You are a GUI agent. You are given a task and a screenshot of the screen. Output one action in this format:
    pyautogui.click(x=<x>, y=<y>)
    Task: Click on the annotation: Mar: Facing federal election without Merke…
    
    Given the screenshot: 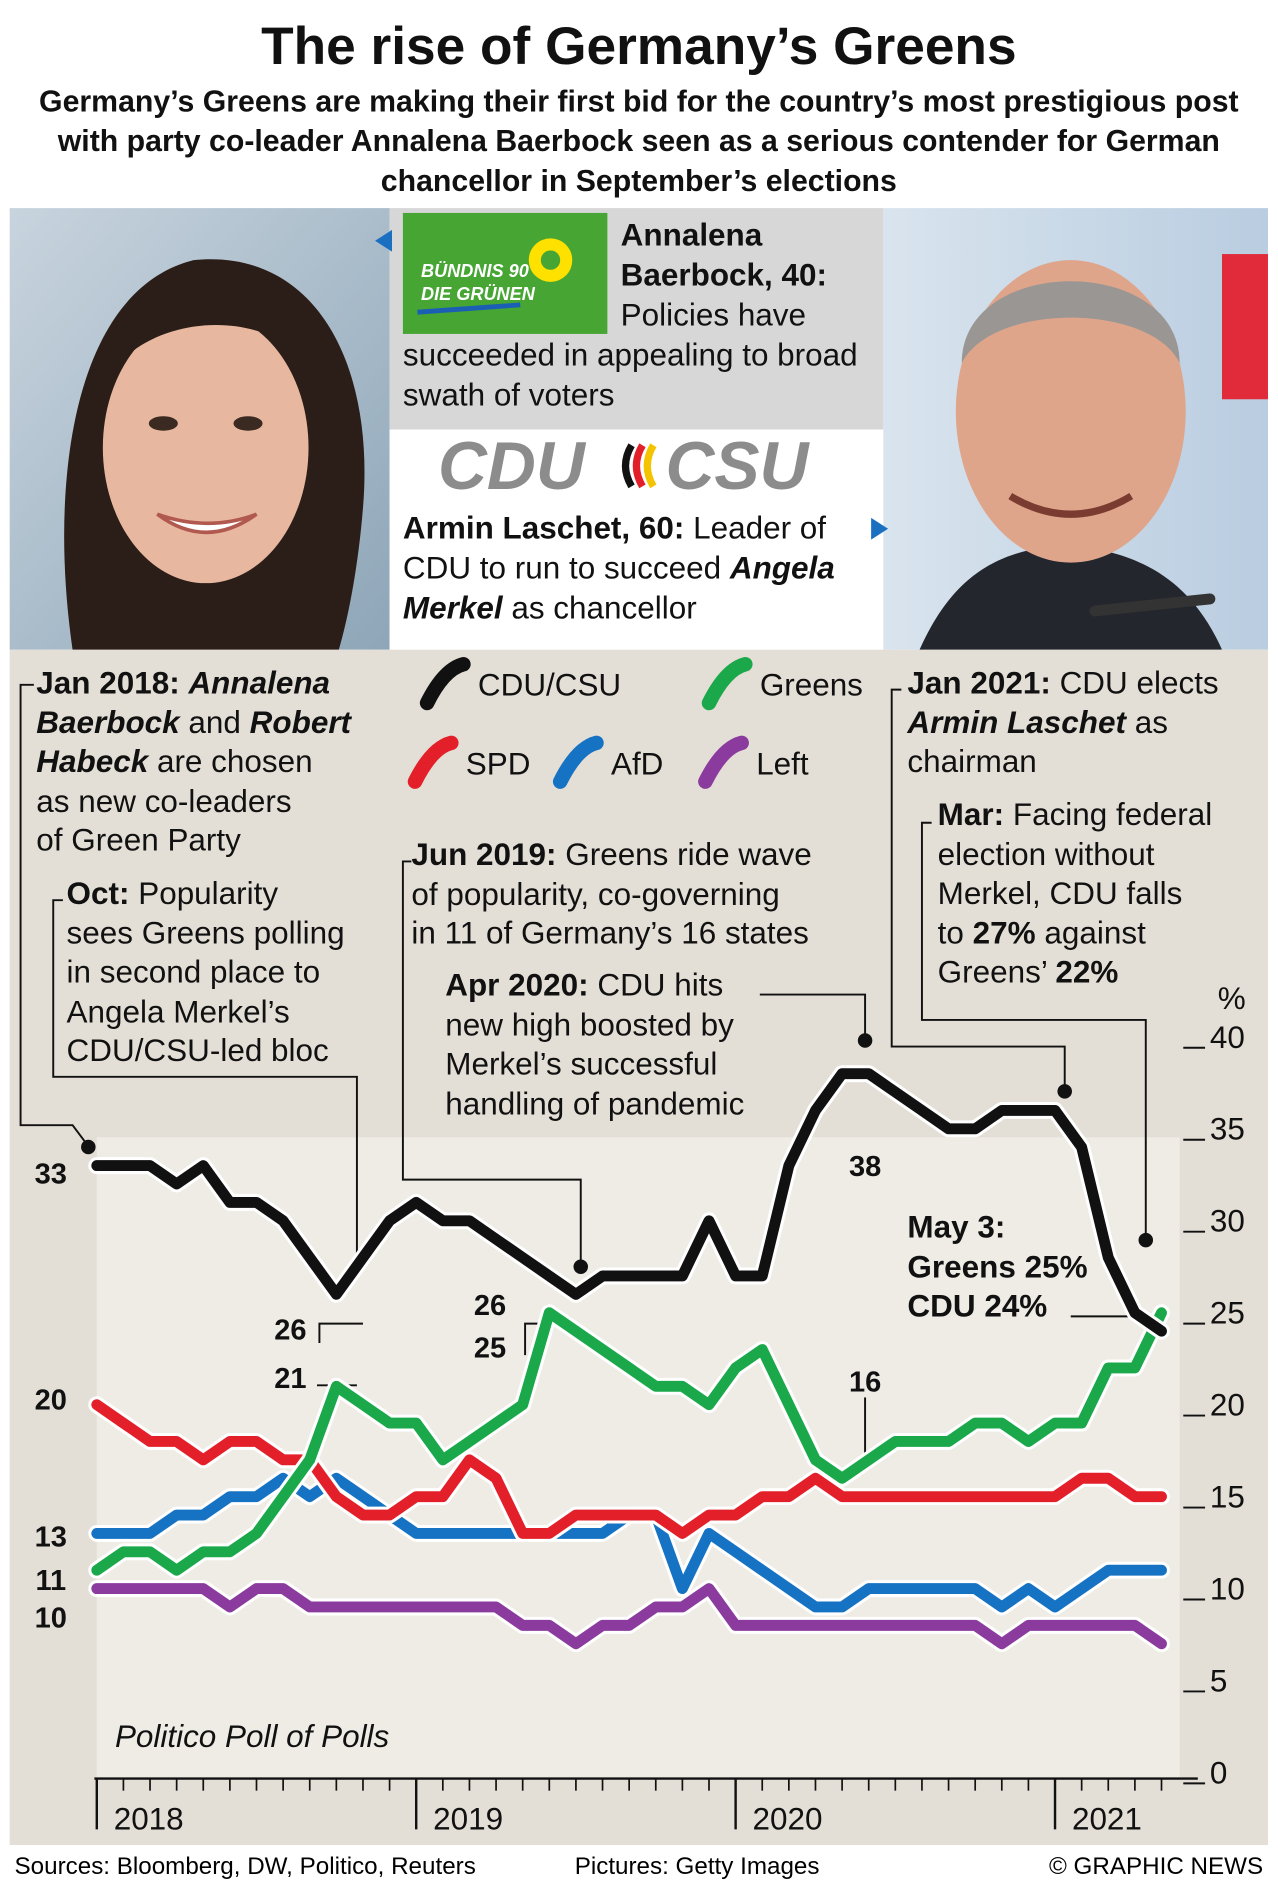 What is the action you would take?
    pyautogui.click(x=1075, y=893)
    